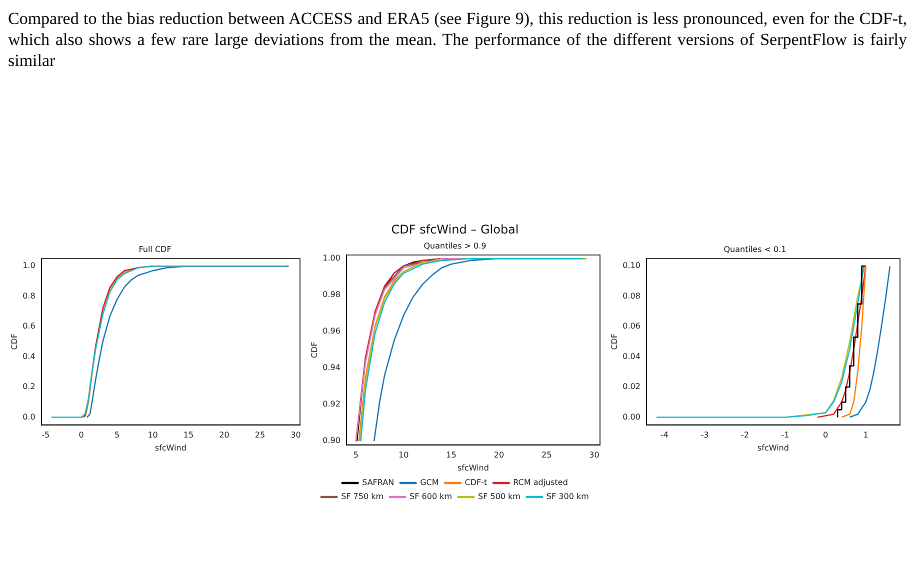 The width and height of the screenshot is (915, 563). Describe the element at coordinates (331, 295) in the screenshot. I see `y-tick-label: 0.98` at that location.